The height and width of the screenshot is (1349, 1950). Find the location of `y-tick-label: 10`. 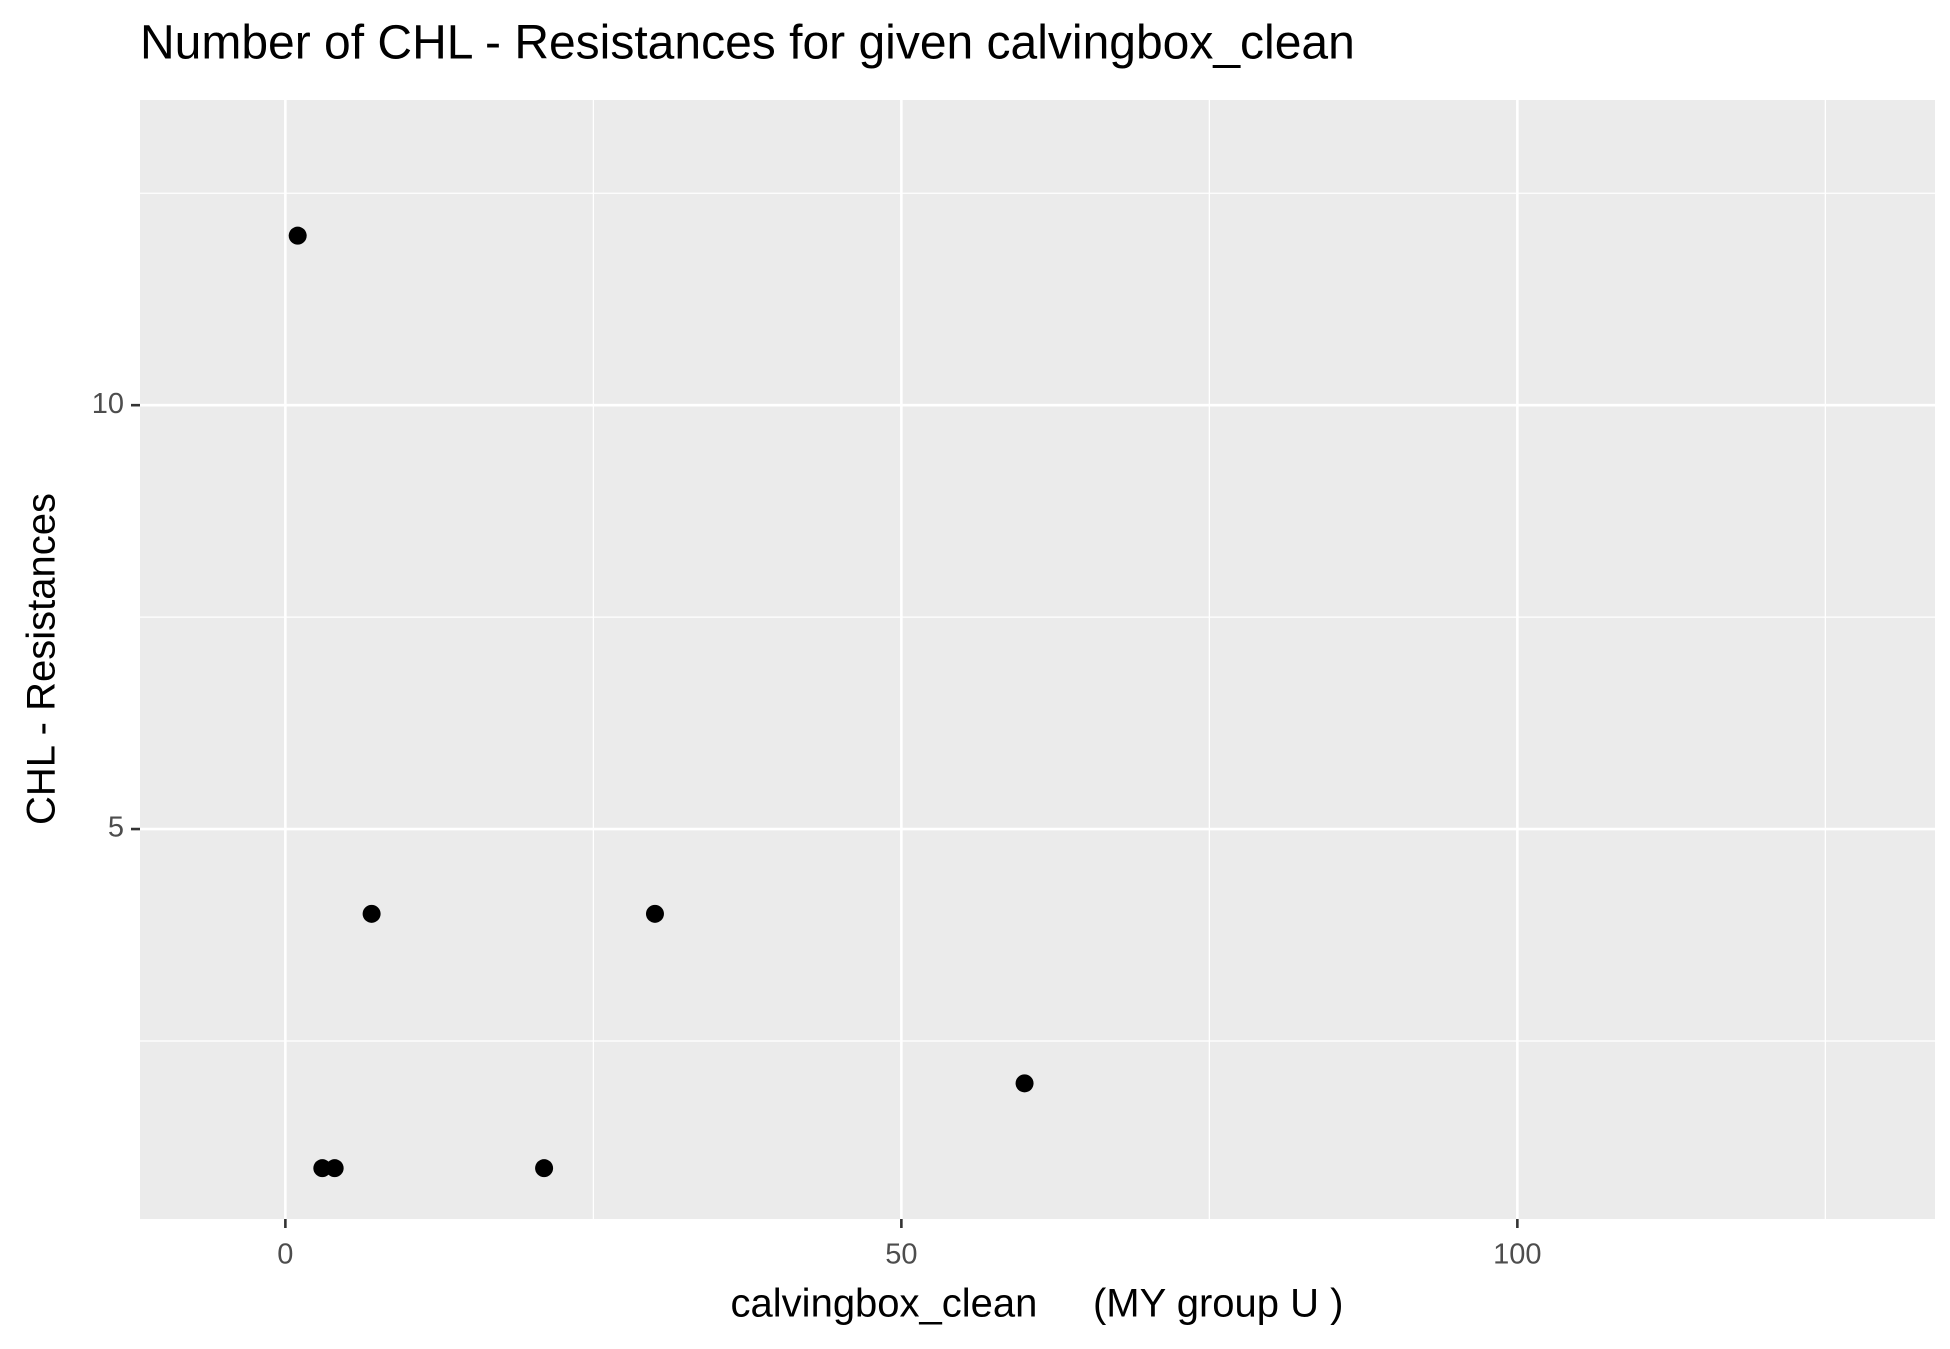

y-tick-label: 10 is located at coordinates (108, 404).